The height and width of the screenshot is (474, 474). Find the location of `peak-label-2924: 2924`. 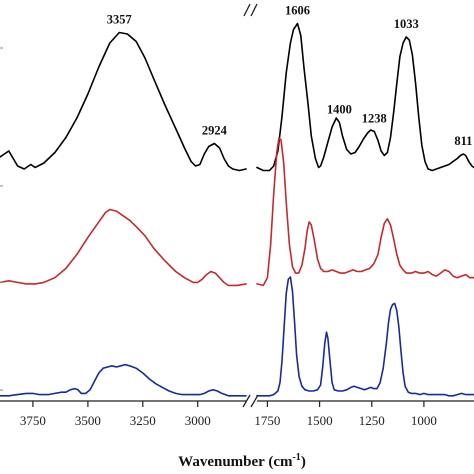

peak-label-2924: 2924 is located at coordinates (215, 131).